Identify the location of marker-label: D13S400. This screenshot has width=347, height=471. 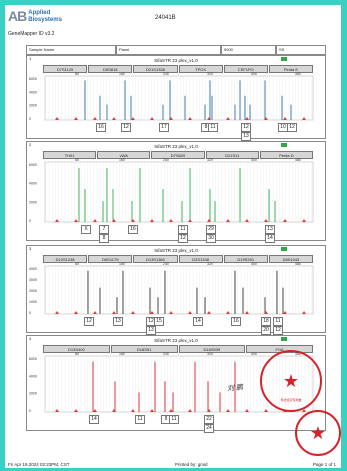
(76, 349).